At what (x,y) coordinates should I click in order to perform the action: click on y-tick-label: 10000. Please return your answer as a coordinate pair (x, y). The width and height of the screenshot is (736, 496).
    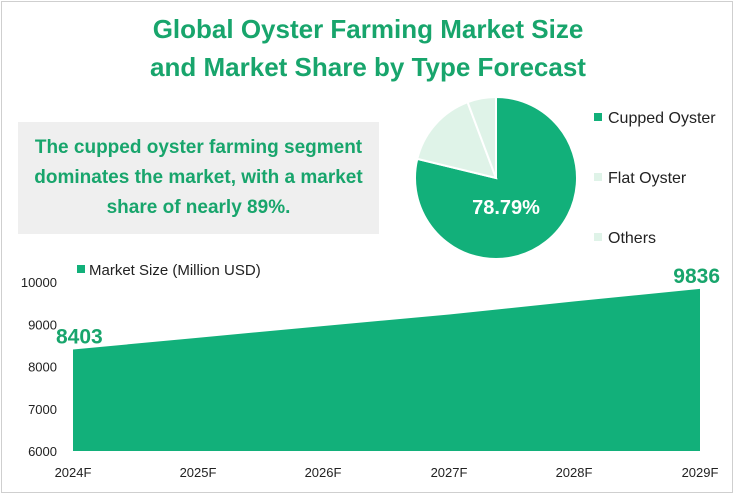
    Looking at the image, I should click on (39, 282).